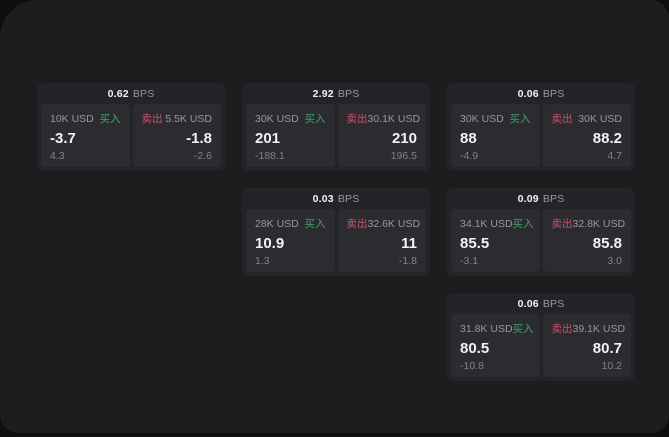 The height and width of the screenshot is (437, 669). I want to click on sell-delta: 3.0, so click(614, 260).